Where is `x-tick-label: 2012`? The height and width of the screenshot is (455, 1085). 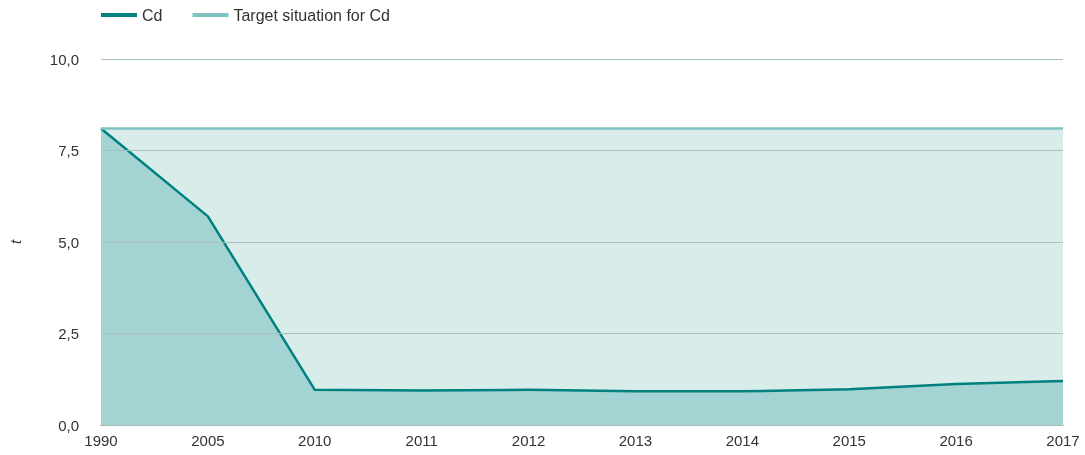
x-tick-label: 2012 is located at coordinates (528, 440).